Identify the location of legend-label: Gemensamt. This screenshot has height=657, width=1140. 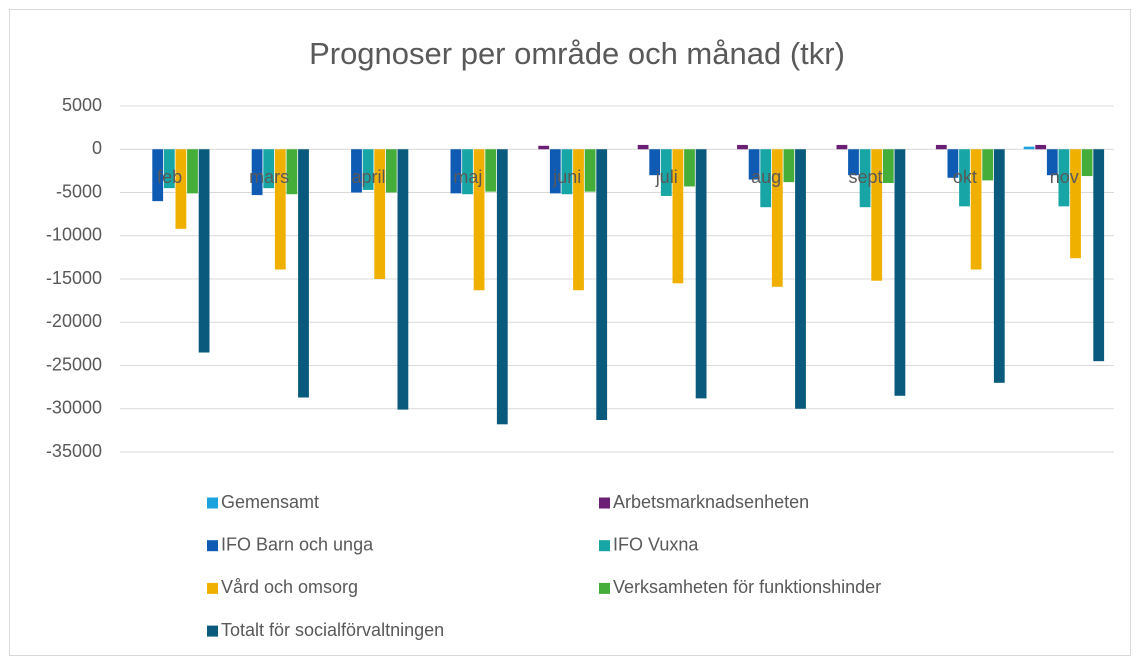
(270, 502).